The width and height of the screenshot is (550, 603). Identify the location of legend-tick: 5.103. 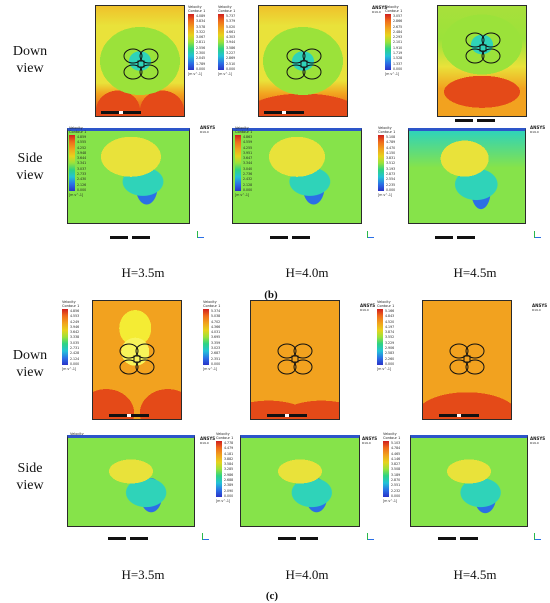
(396, 443).